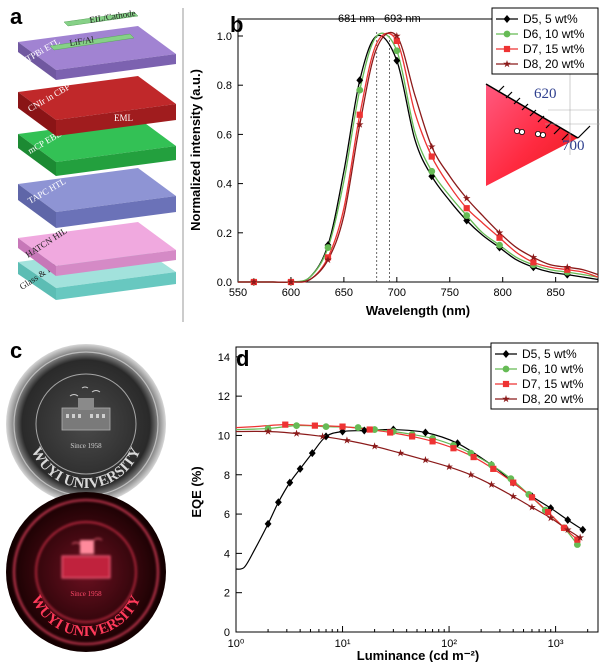 The image size is (601, 662). What do you see at coordinates (224, 185) in the screenshot?
I see `spectrum-y-tick-label: 0.4` at bounding box center [224, 185].